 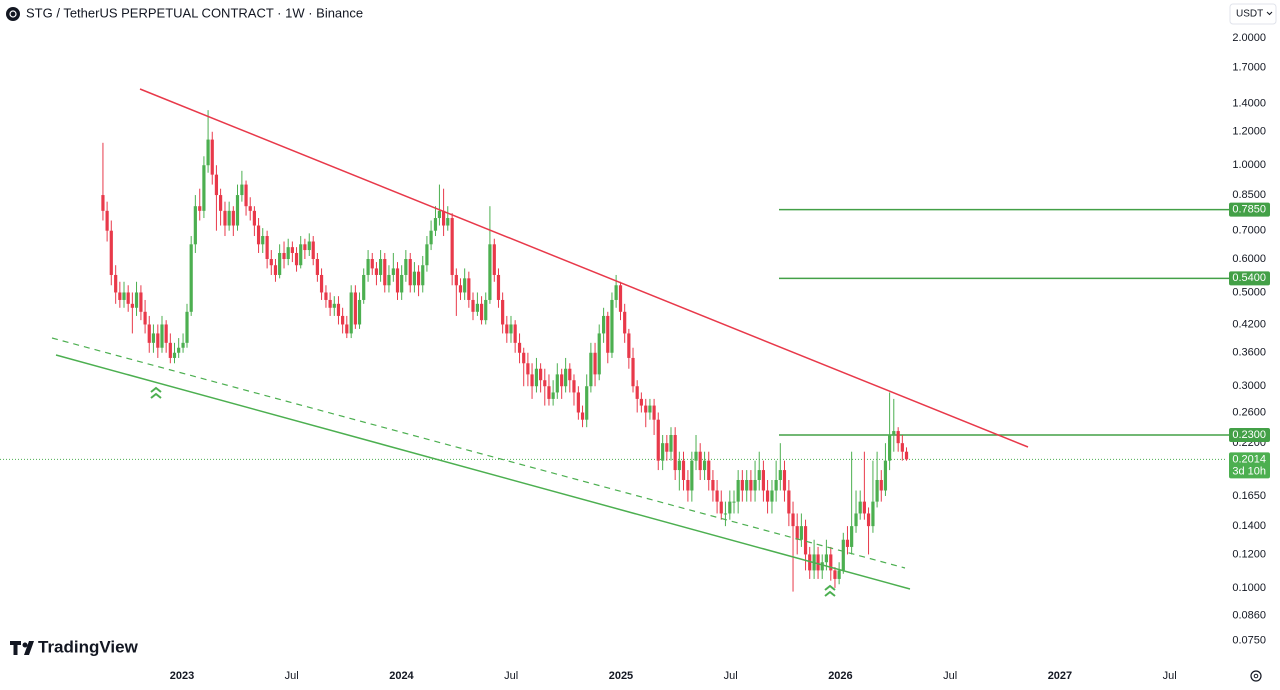 I want to click on x-tick-label: 2027, so click(x=1060, y=676).